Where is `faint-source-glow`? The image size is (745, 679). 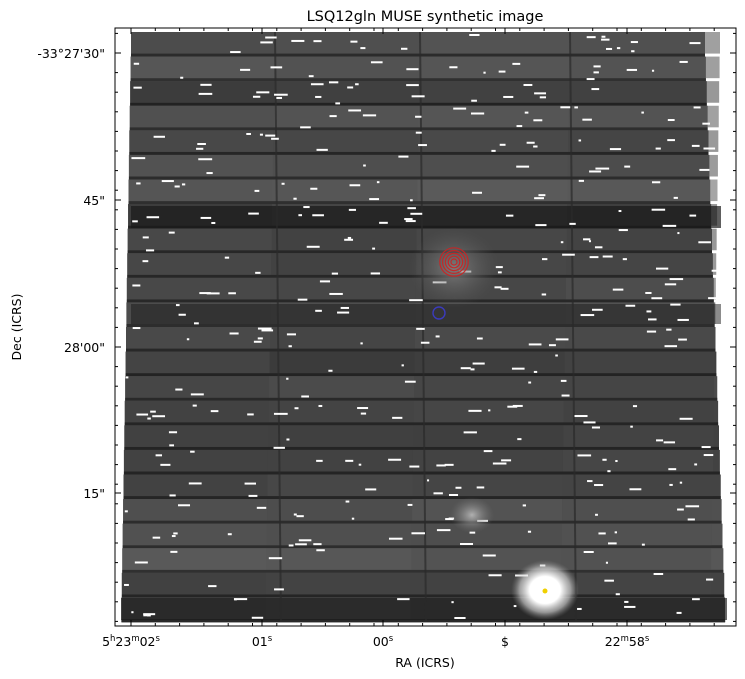
faint-source-glow is located at coordinates (472, 515).